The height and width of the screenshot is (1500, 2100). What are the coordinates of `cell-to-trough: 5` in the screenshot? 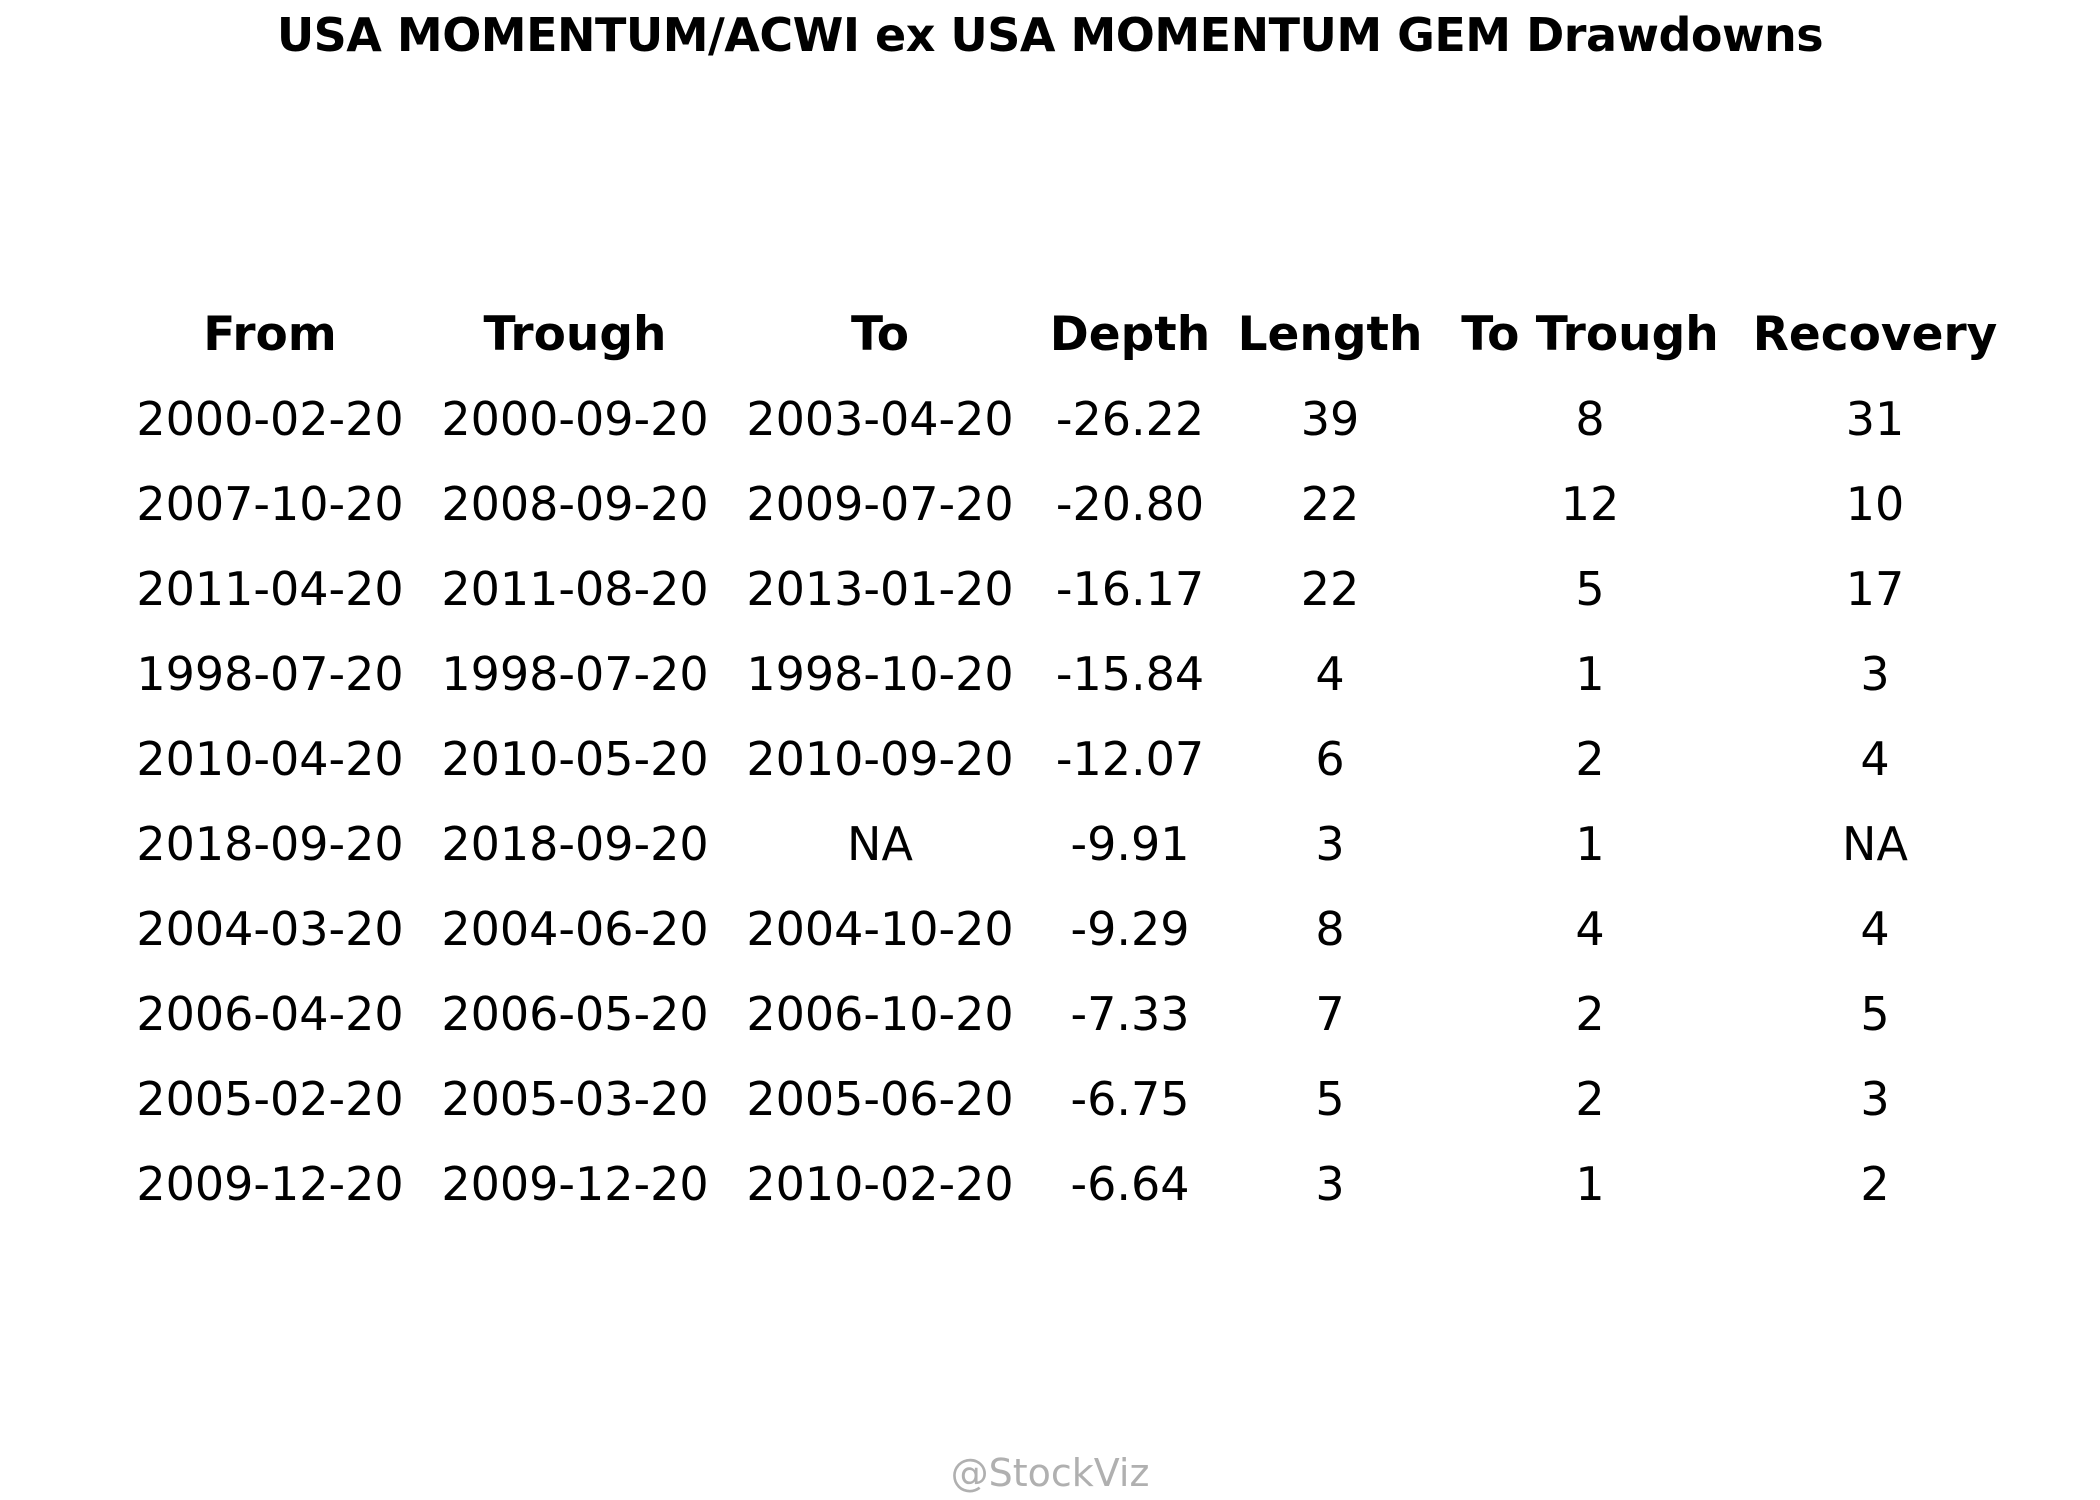 It's located at (1590, 589).